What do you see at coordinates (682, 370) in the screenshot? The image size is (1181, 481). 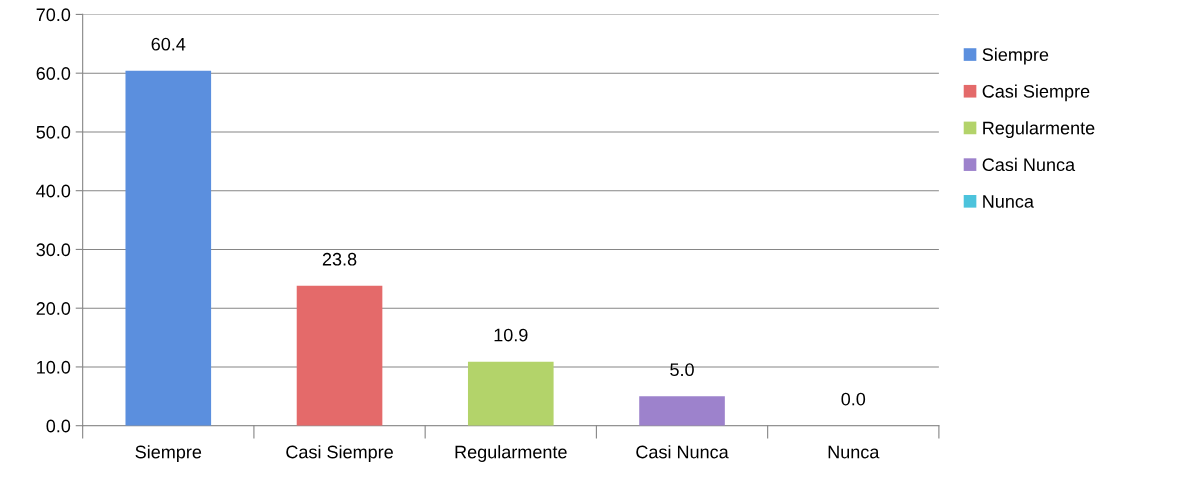 I see `data-label: 5.0` at bounding box center [682, 370].